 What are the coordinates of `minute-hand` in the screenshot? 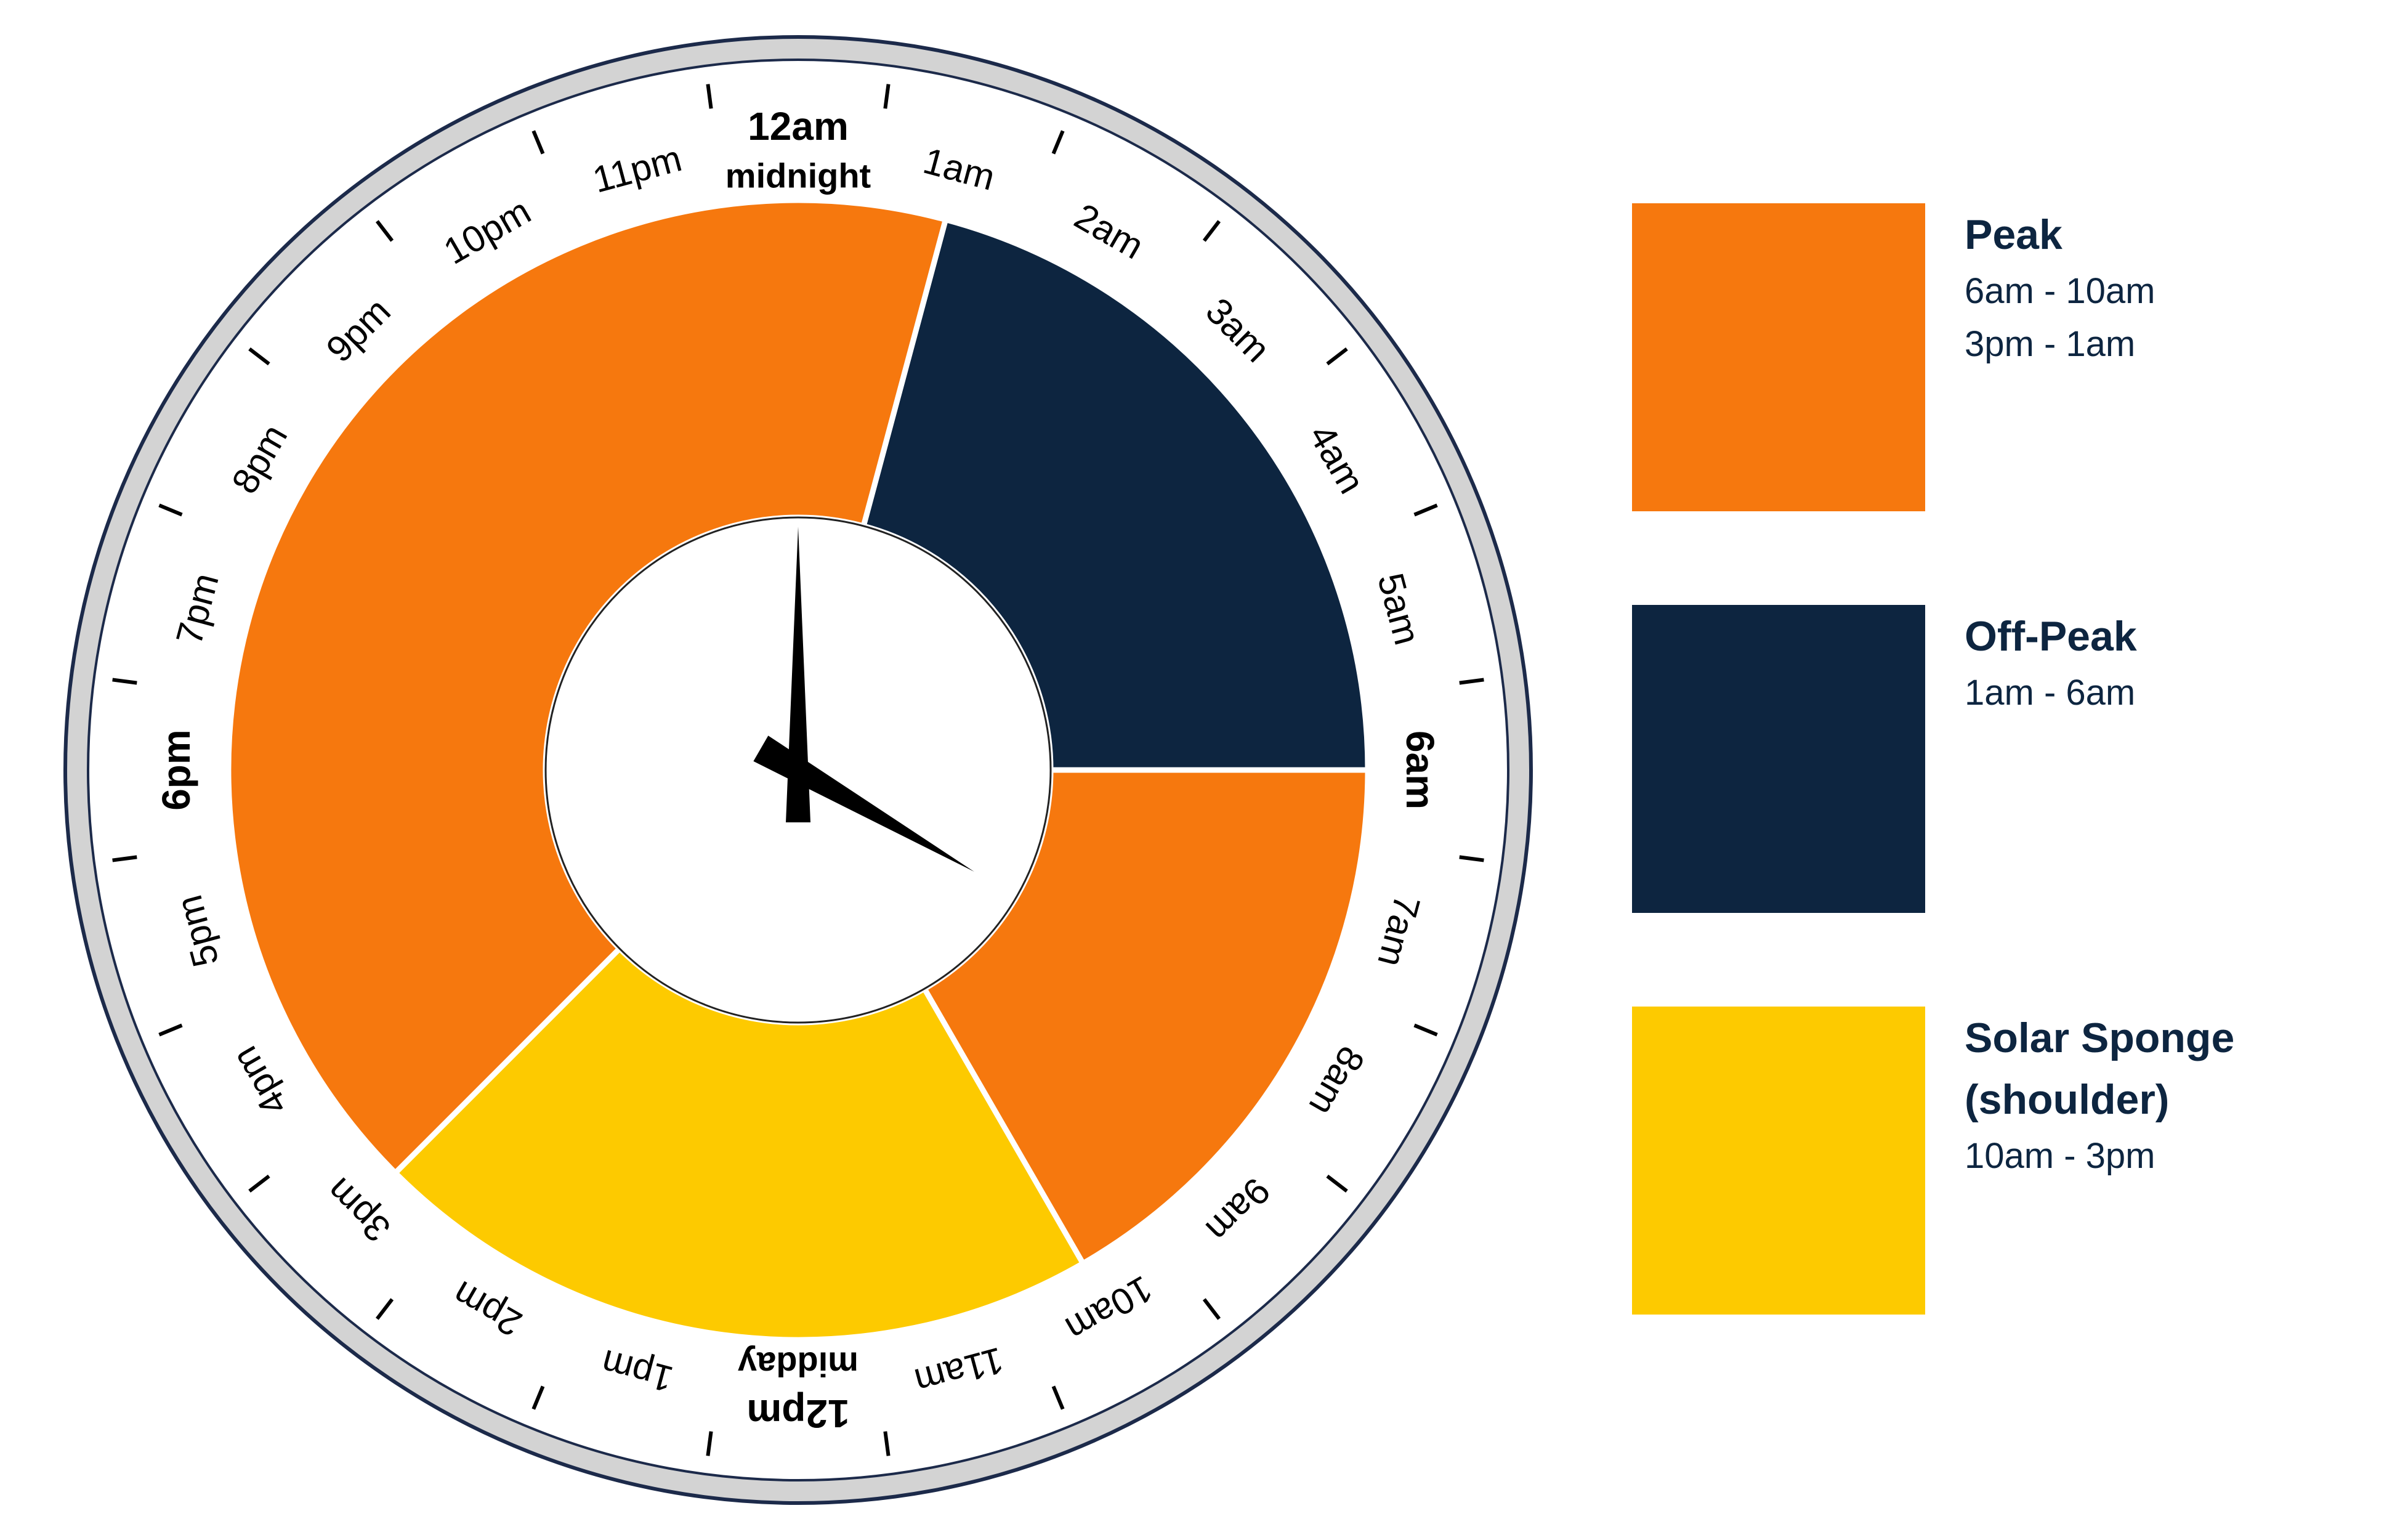 It's located at (798, 674).